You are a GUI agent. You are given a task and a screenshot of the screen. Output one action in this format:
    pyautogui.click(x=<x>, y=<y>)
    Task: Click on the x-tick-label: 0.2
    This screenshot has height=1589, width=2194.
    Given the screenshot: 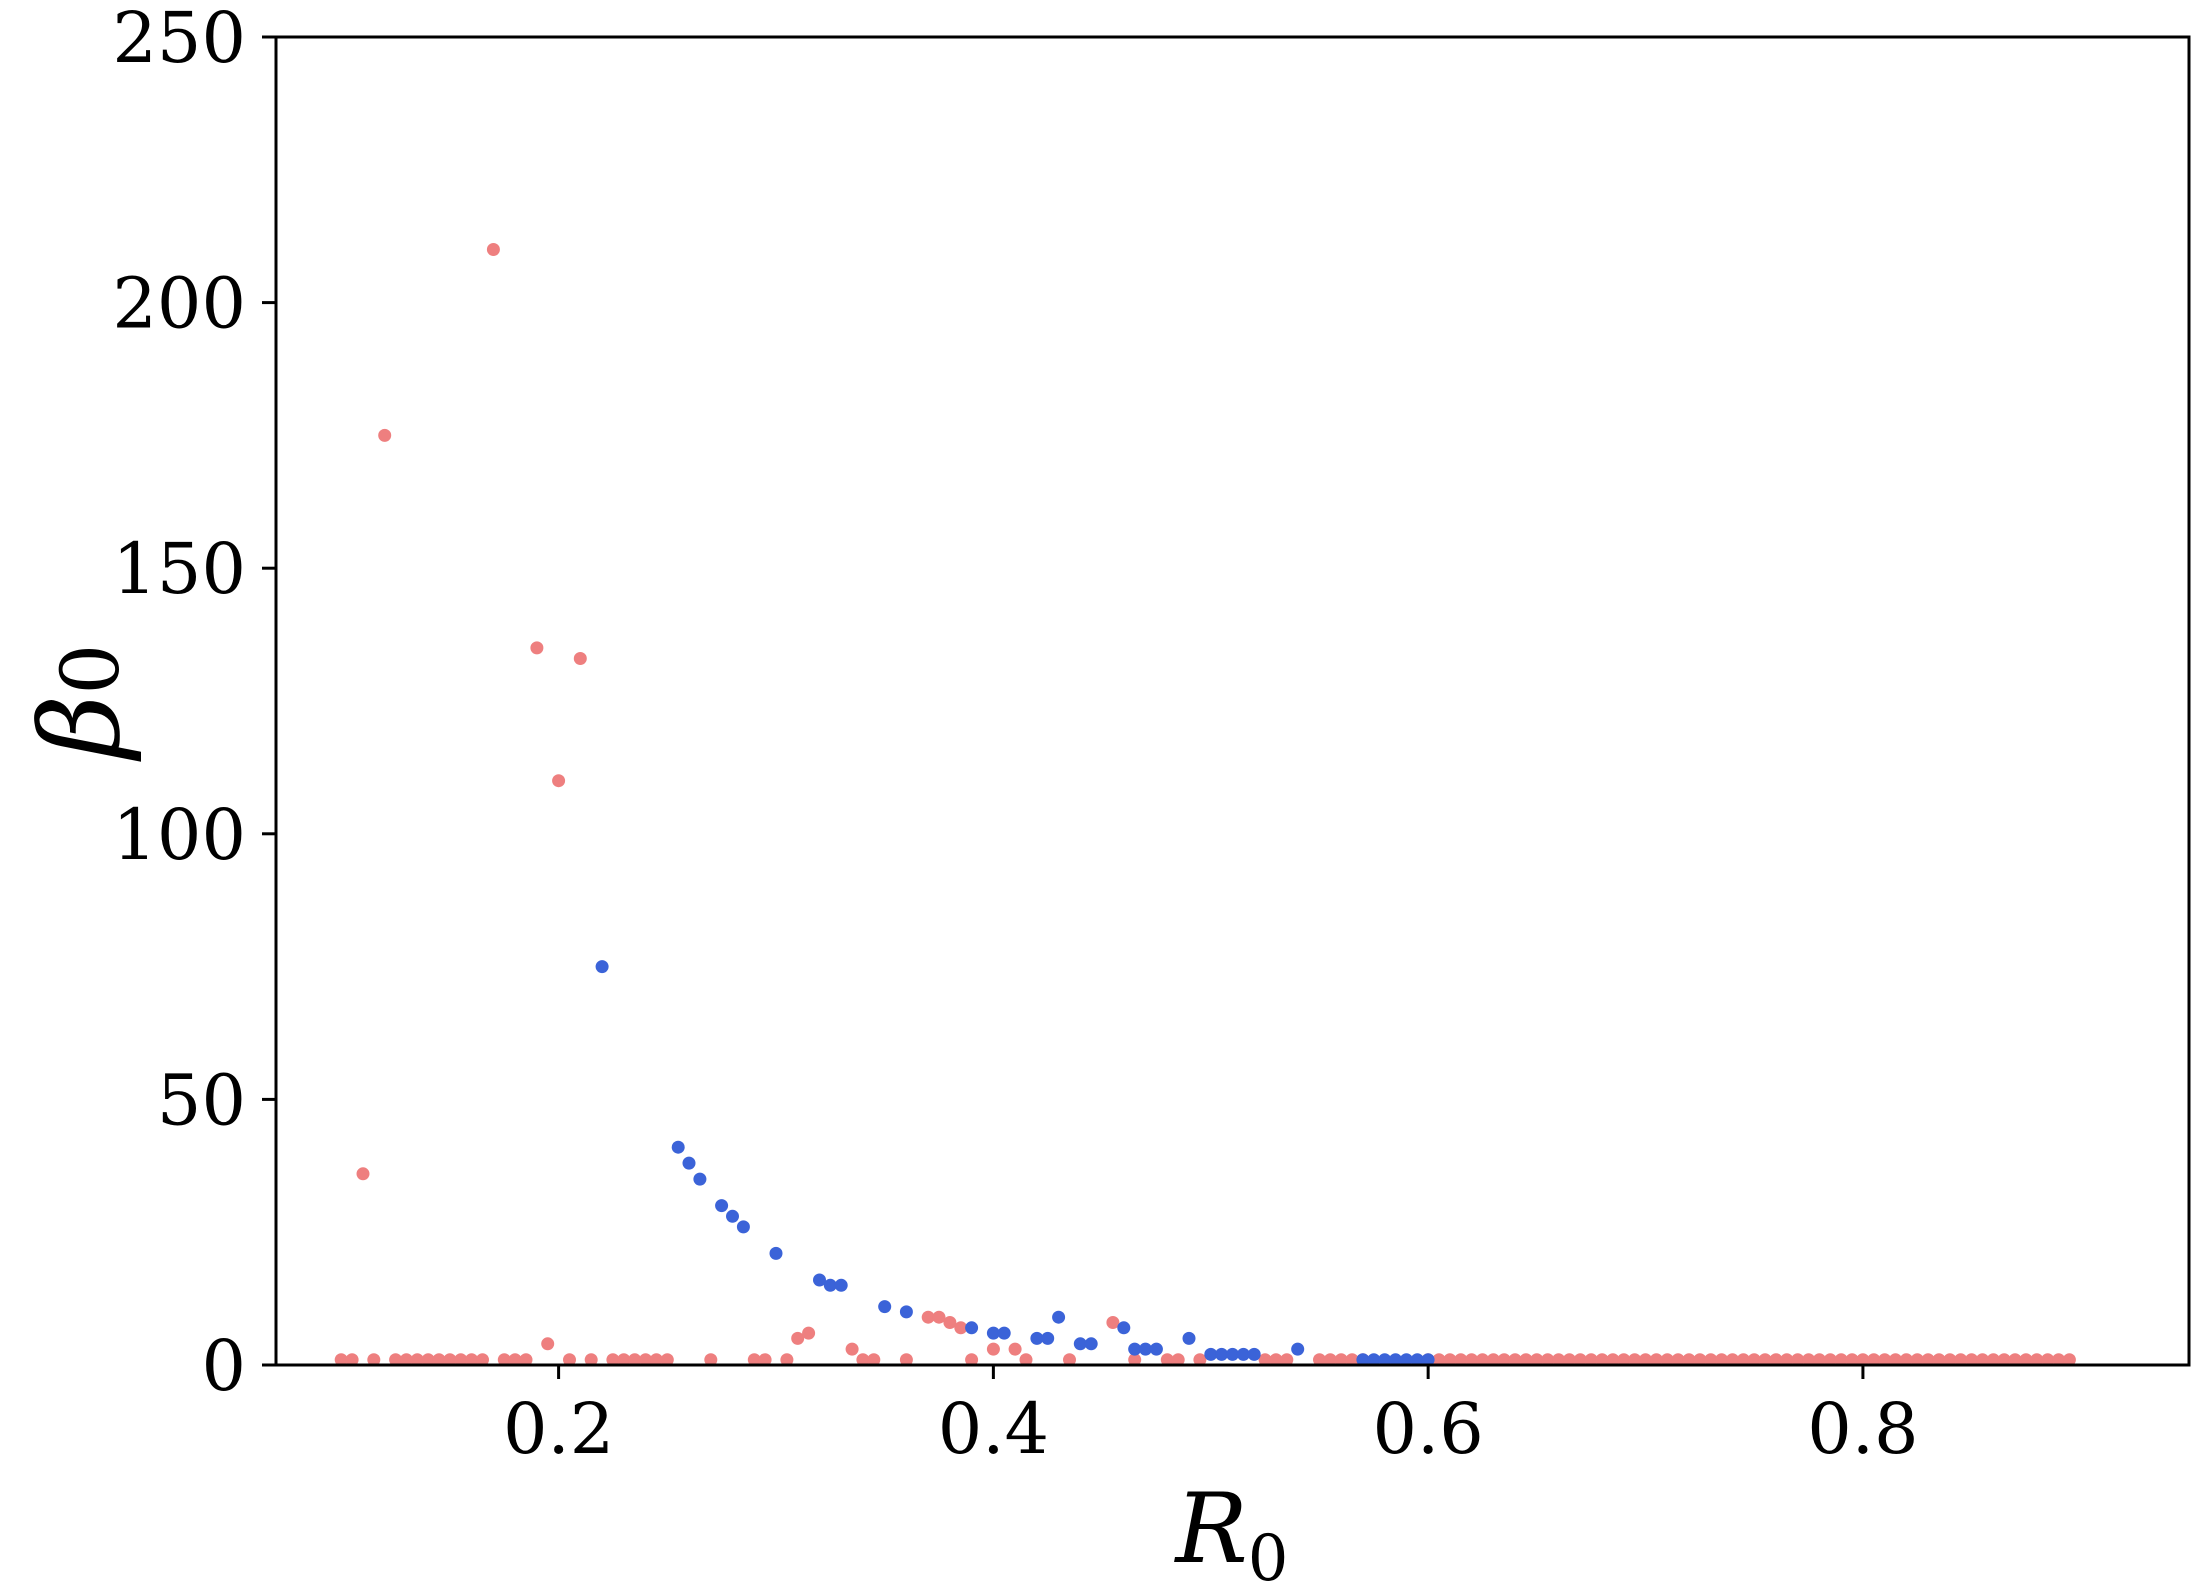 What is the action you would take?
    pyautogui.click(x=558, y=1429)
    